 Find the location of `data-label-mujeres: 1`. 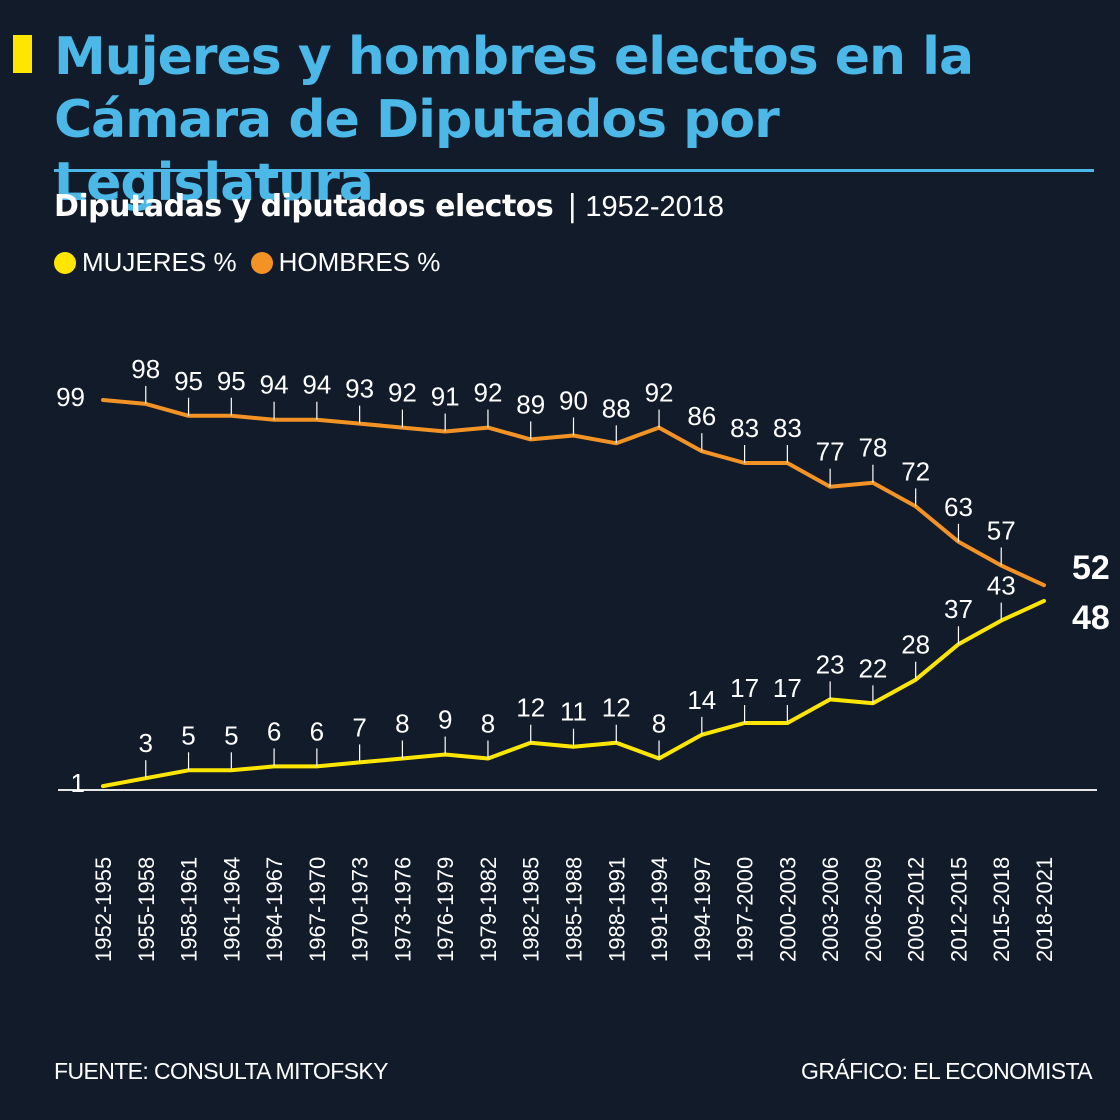

data-label-mujeres: 1 is located at coordinates (78, 783).